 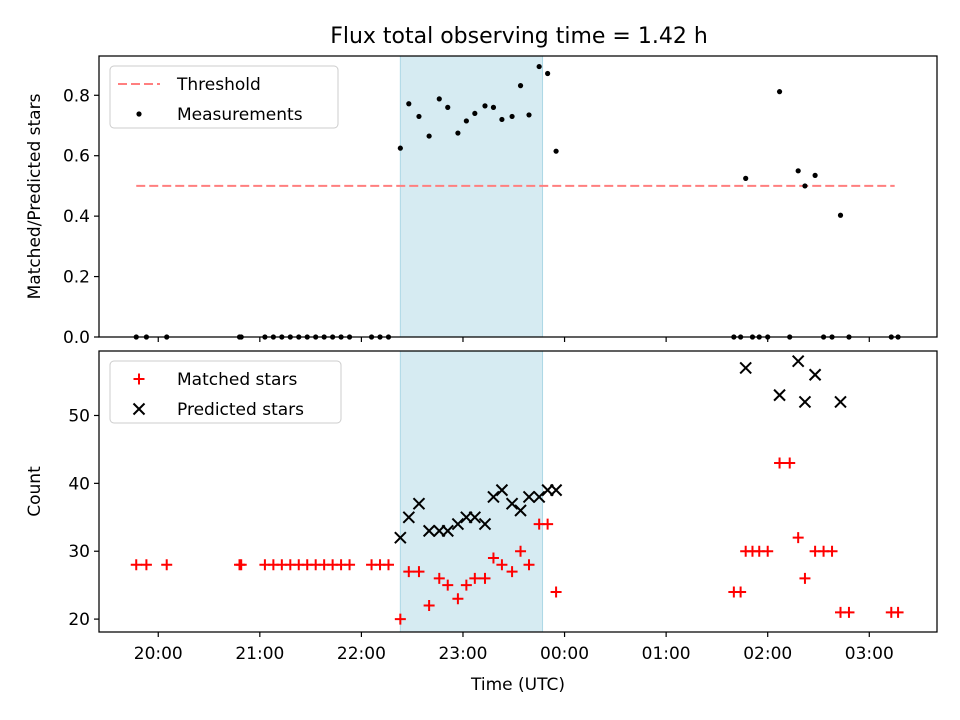 I want to click on legend-label: Predicted stars, so click(x=240, y=410).